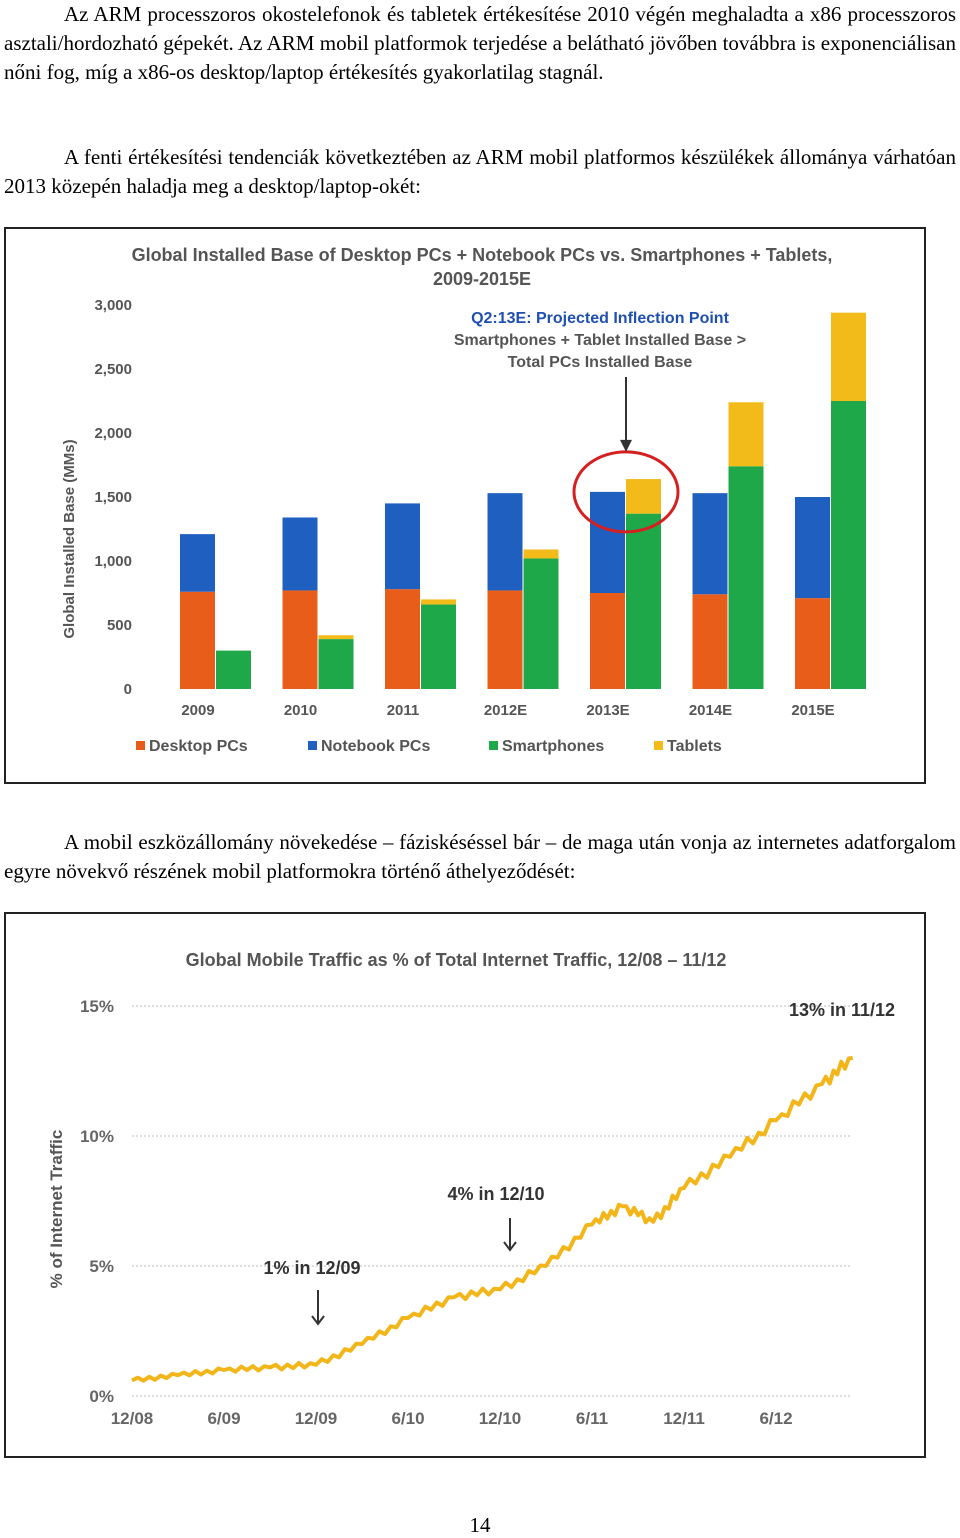 This screenshot has height=1538, width=960. What do you see at coordinates (101, 1396) in the screenshot?
I see `y-tick-label: 0%` at bounding box center [101, 1396].